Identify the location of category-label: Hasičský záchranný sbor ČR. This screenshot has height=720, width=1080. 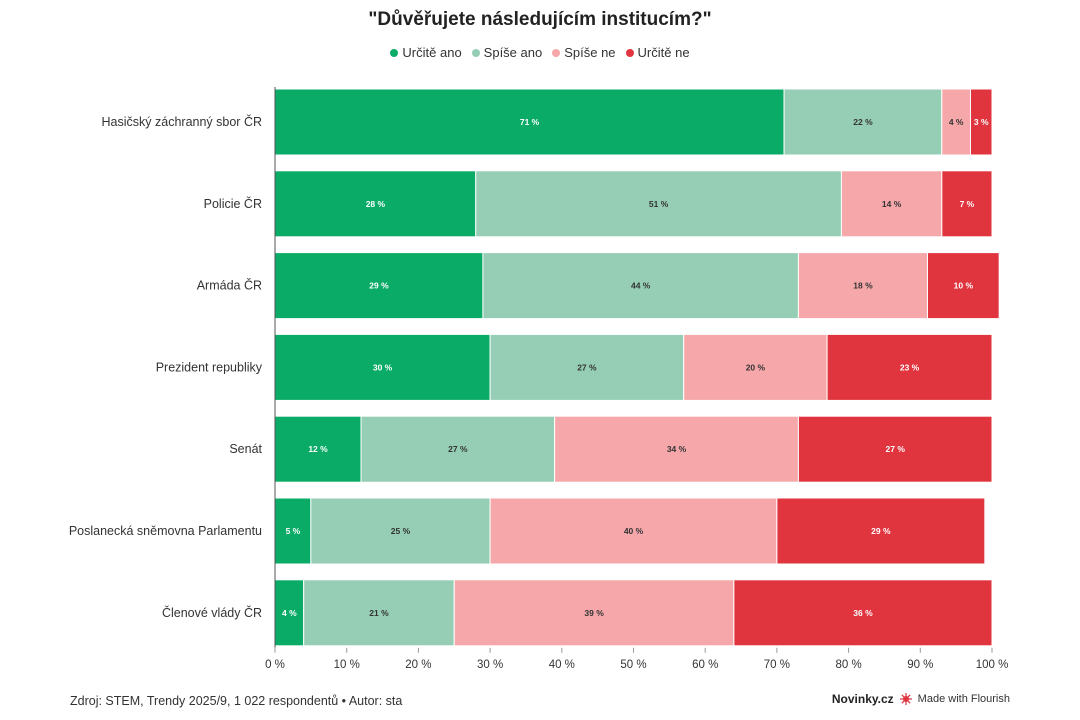
(182, 121).